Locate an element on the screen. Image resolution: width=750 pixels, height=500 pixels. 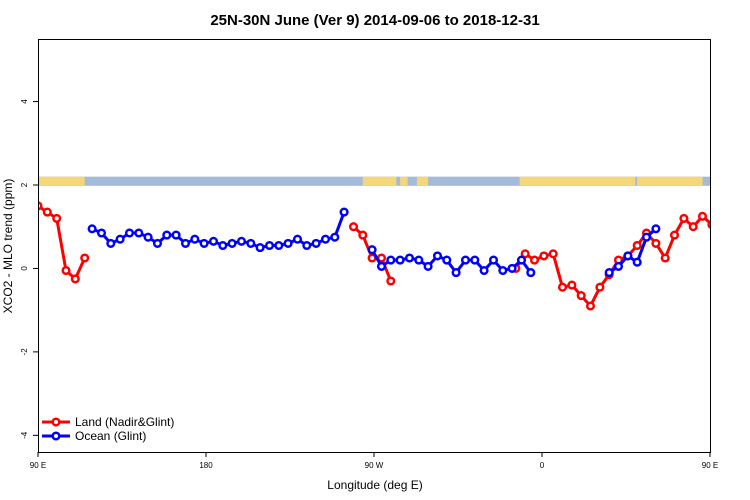
y-tick-label: 4 is located at coordinates (24, 101).